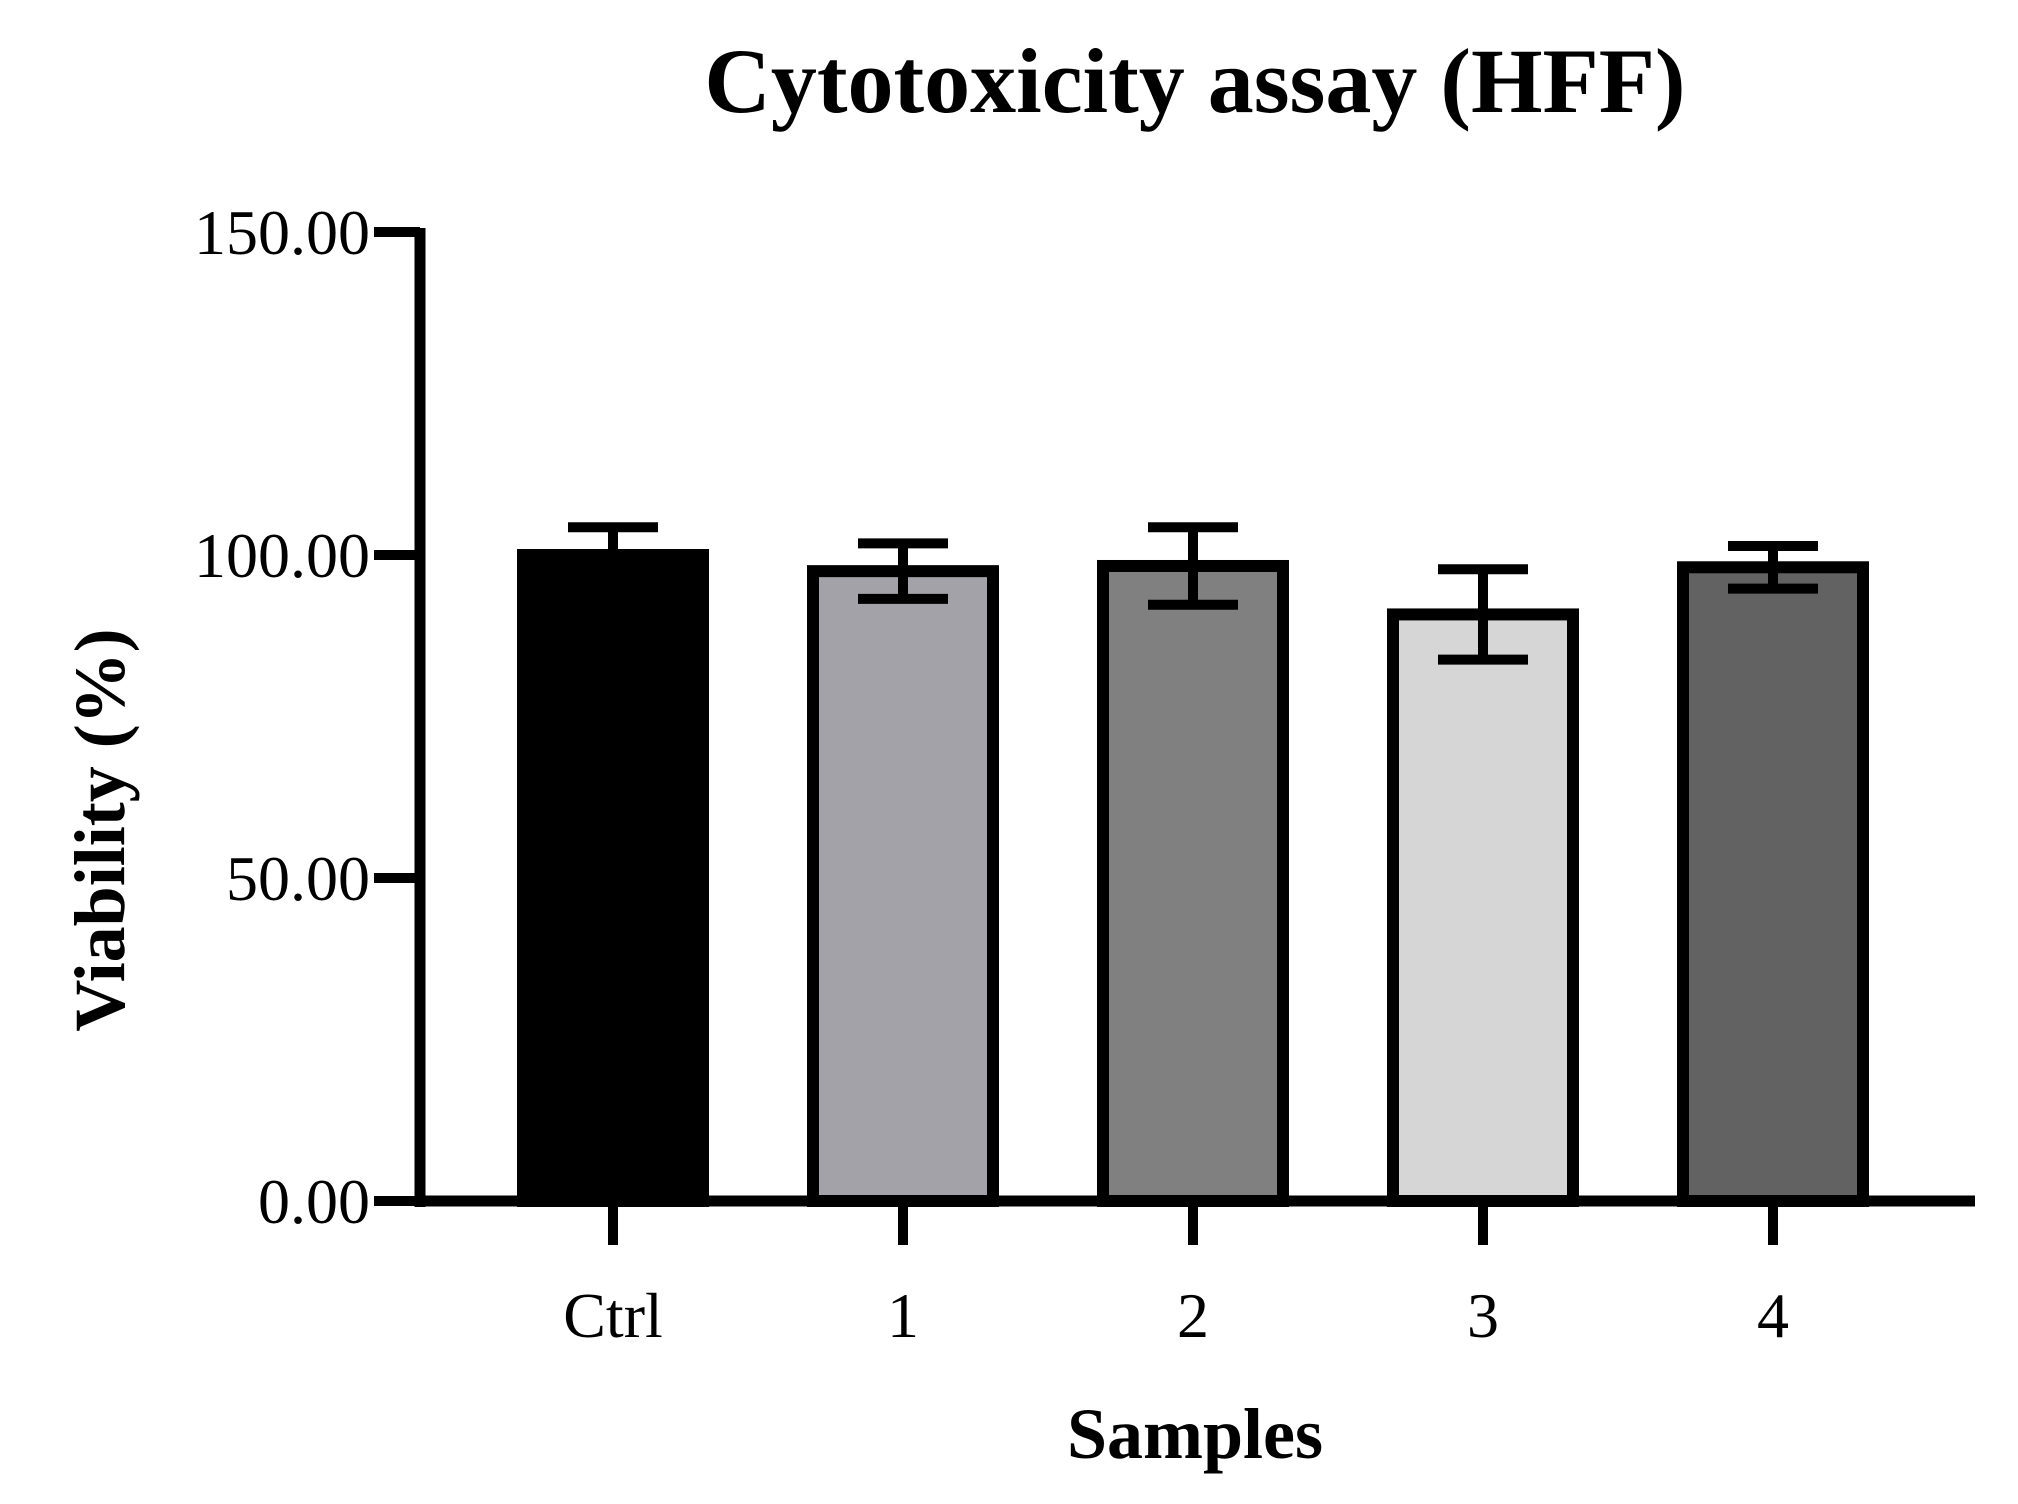 Image resolution: width=2018 pixels, height=1504 pixels. Describe the element at coordinates (613, 1315) in the screenshot. I see `x-tick-label-ctrl: Ctrl` at that location.